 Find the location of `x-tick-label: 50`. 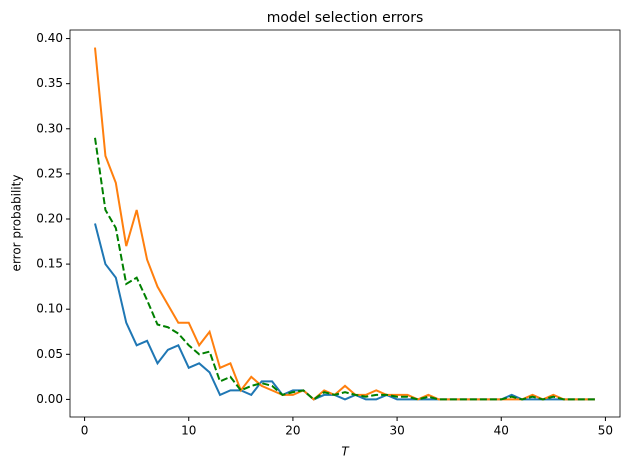

x-tick-label: 50 is located at coordinates (605, 431).